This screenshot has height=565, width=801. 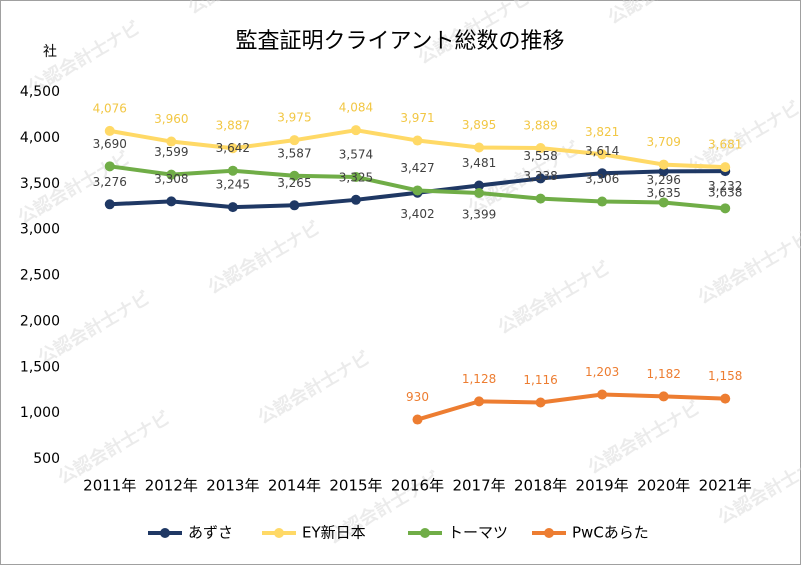 What do you see at coordinates (479, 163) in the screenshot?
I see `value-label: 3,481` at bounding box center [479, 163].